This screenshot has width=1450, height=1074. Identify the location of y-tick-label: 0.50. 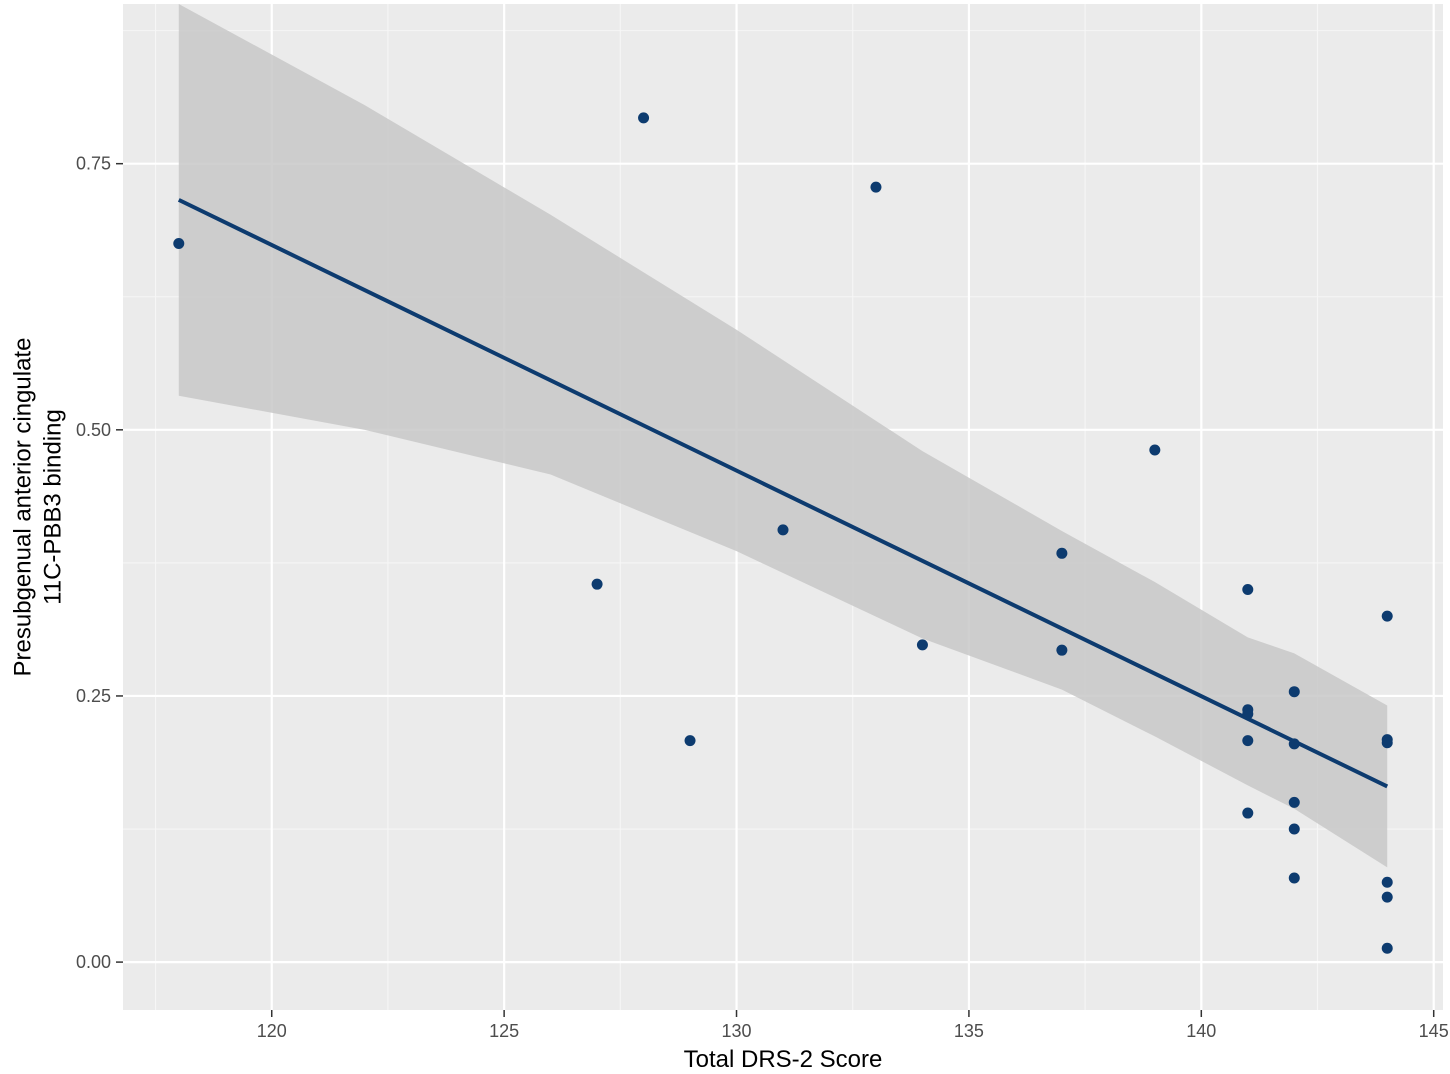
(93, 430).